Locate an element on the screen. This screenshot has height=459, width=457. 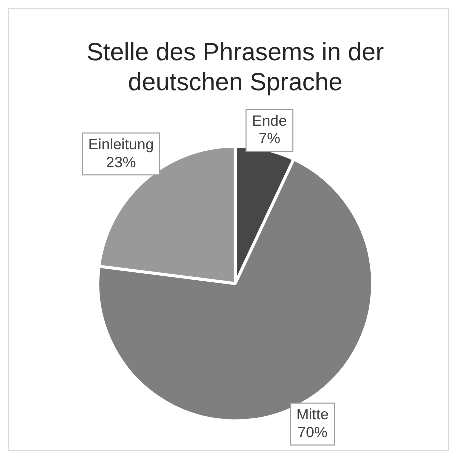
data-label: 23% is located at coordinates (121, 163).